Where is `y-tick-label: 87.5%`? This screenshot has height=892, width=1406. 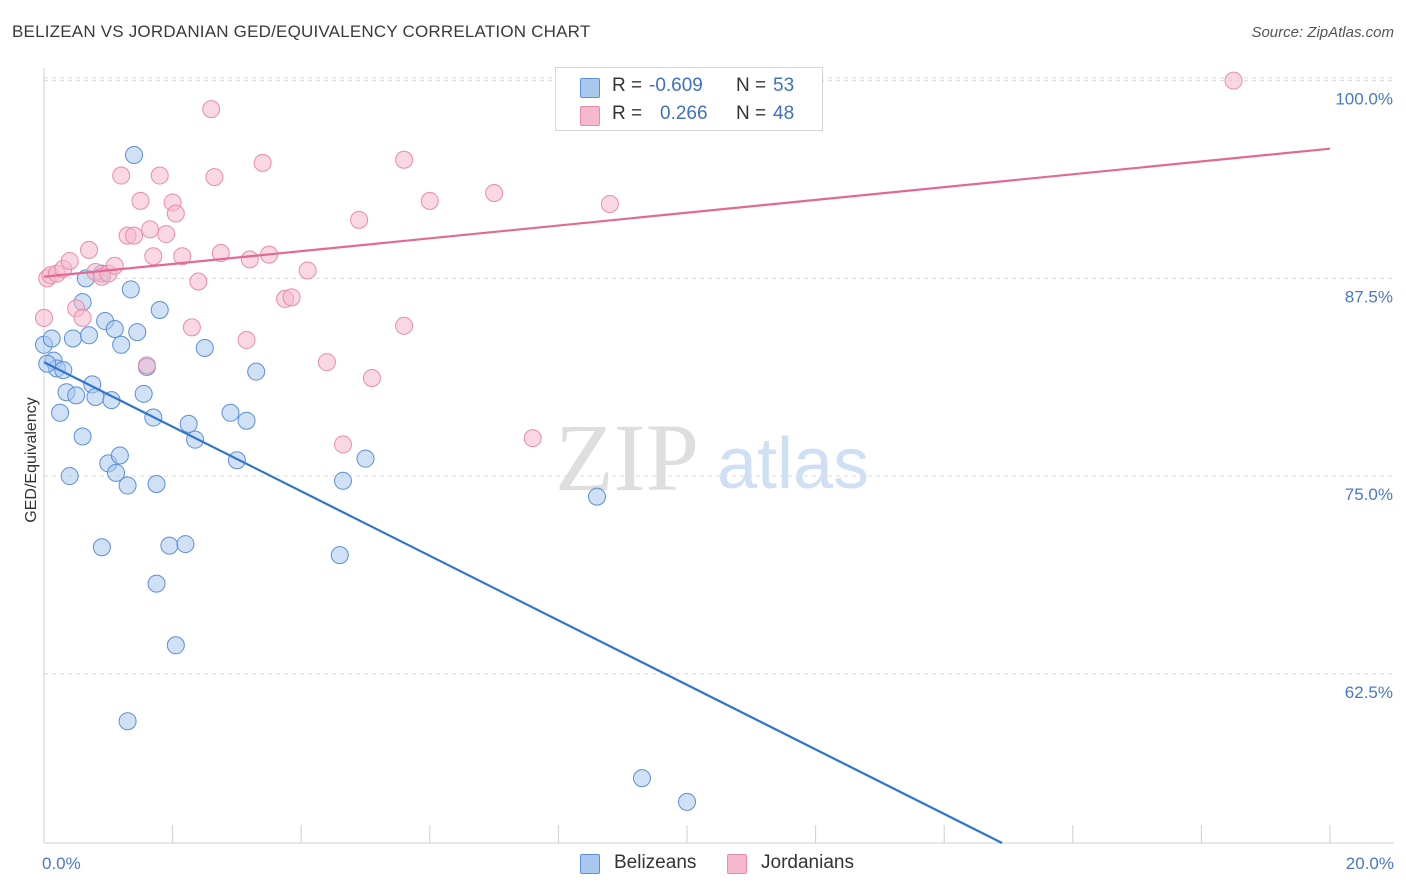 y-tick-label: 87.5% is located at coordinates (1369, 296).